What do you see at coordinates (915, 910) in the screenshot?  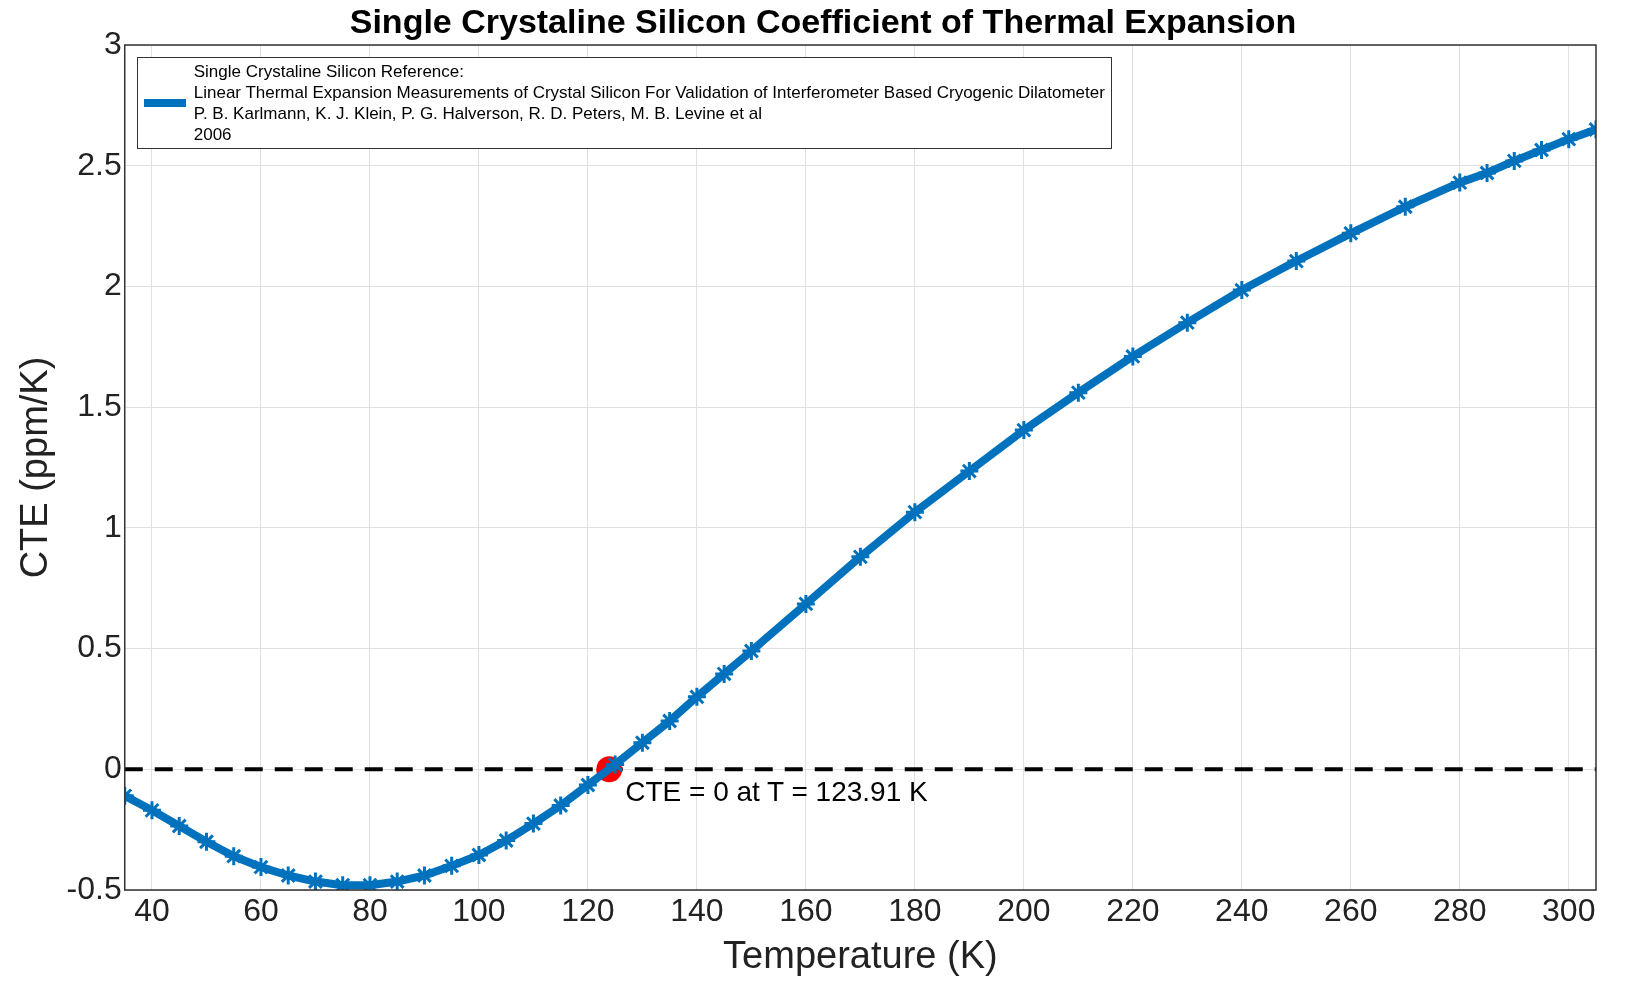 I see `x-tick-label: 180` at bounding box center [915, 910].